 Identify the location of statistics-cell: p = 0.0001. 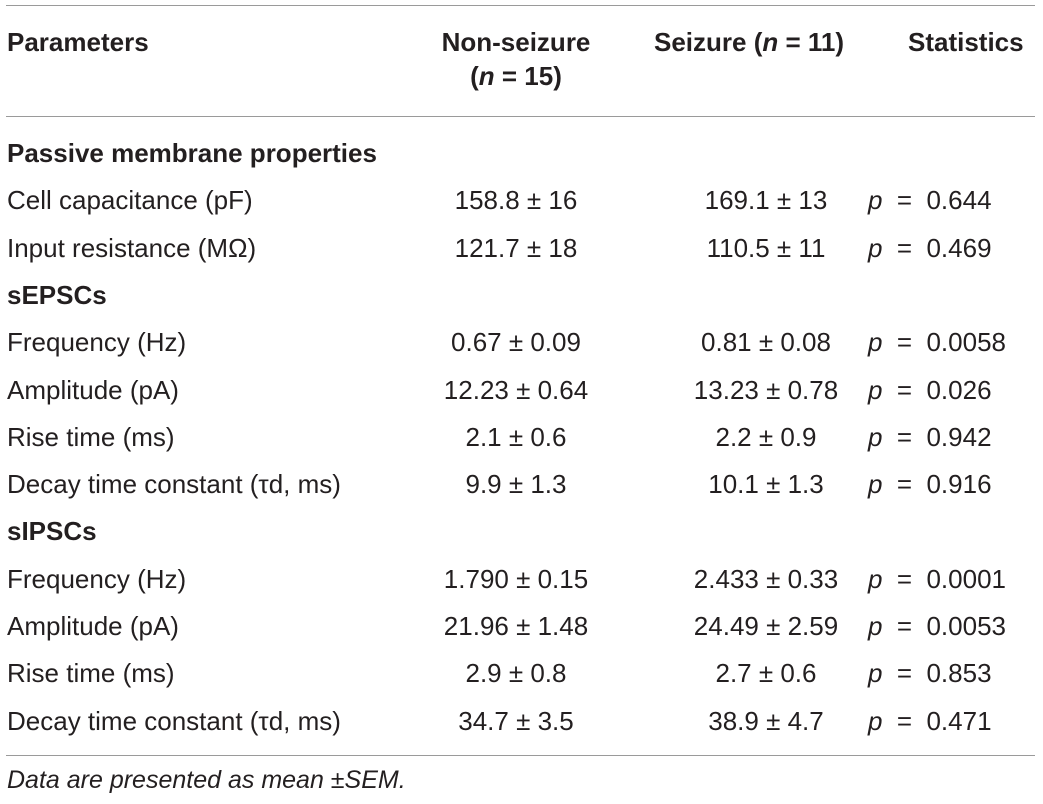
(937, 579).